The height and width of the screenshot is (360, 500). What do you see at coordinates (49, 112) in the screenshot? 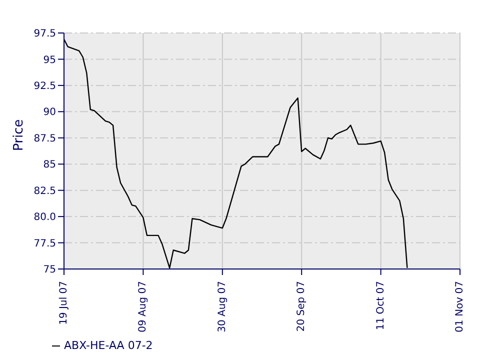
I see `y-tick-label: 90` at bounding box center [49, 112].